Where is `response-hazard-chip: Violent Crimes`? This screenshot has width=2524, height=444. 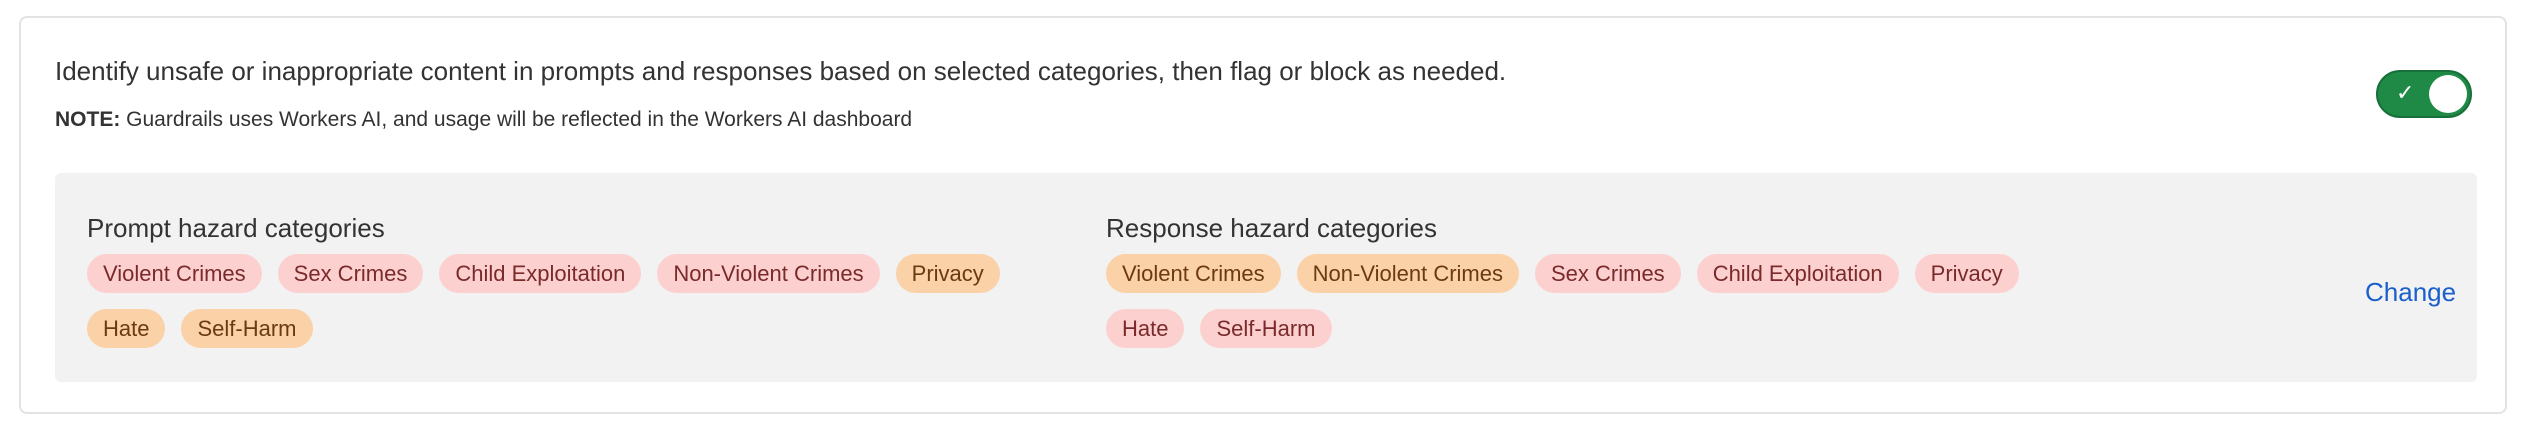 response-hazard-chip: Violent Crimes is located at coordinates (1193, 273).